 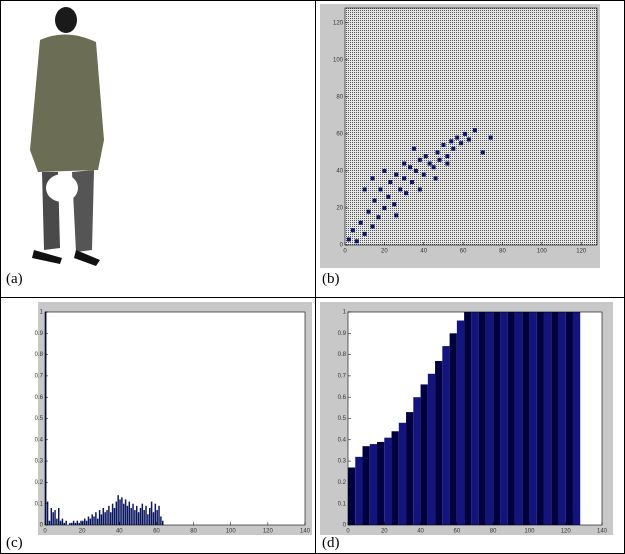 What do you see at coordinates (342, 246) in the screenshot?
I see `y-tick-label: 0` at bounding box center [342, 246].